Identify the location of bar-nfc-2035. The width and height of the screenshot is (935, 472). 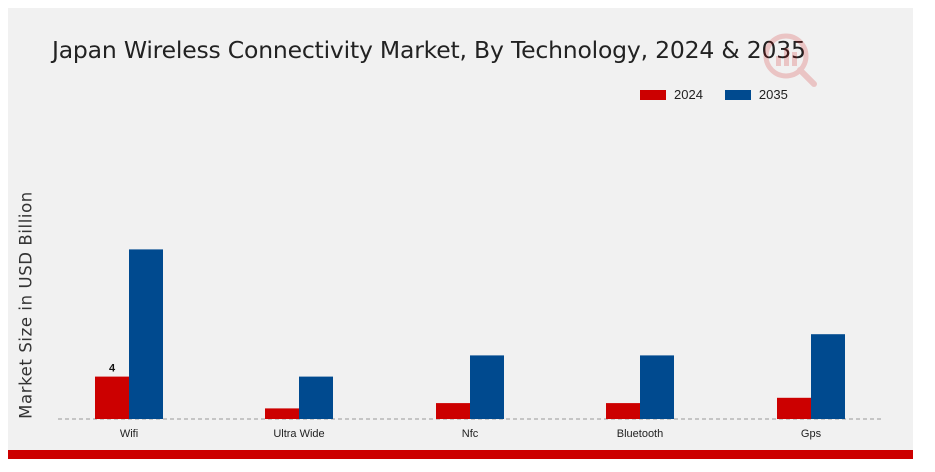
(487, 387).